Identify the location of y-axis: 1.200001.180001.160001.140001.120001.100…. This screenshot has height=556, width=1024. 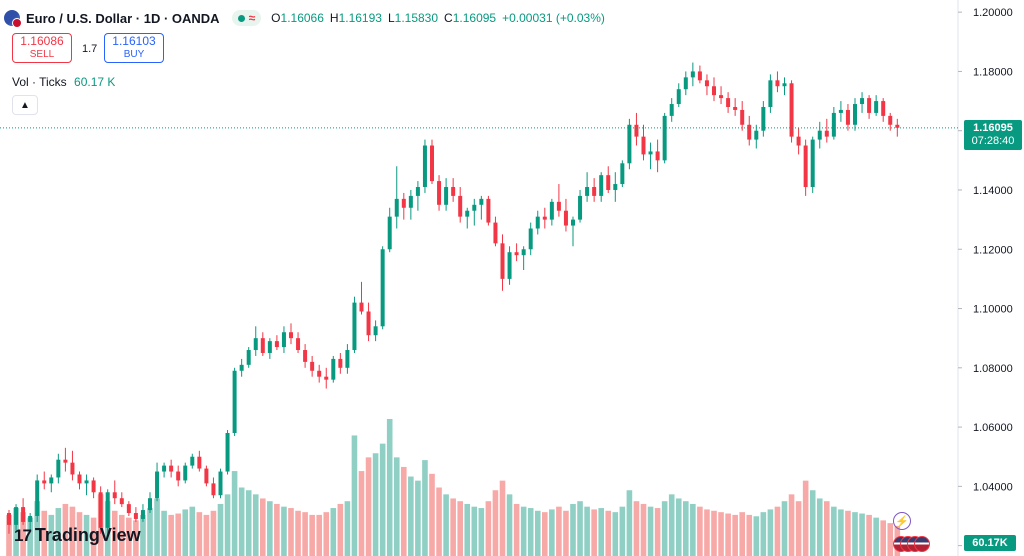
(985, 280).